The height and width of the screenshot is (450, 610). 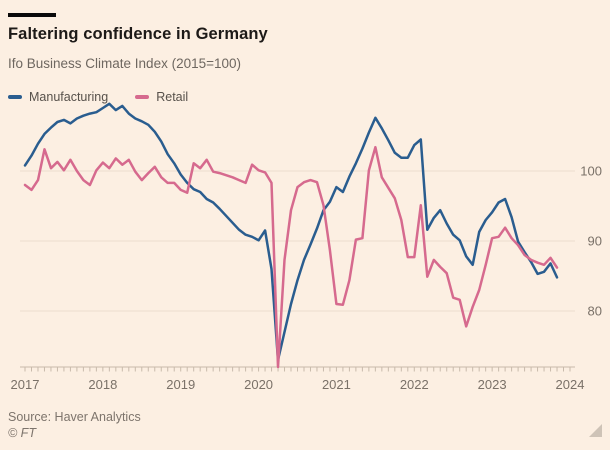 I want to click on x-tick-label: 2024, so click(x=570, y=384).